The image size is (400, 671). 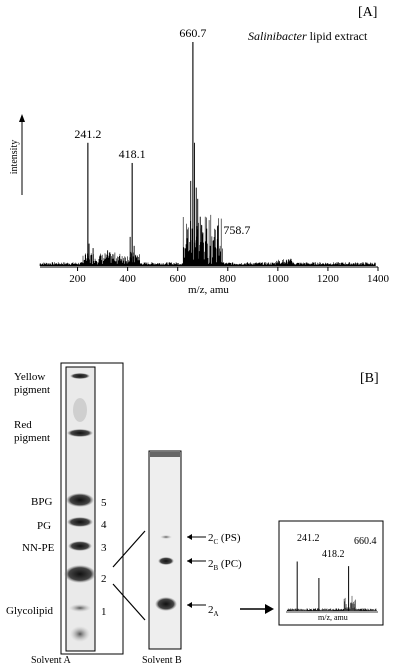 What do you see at coordinates (104, 579) in the screenshot?
I see `lane-number-2: 2` at bounding box center [104, 579].